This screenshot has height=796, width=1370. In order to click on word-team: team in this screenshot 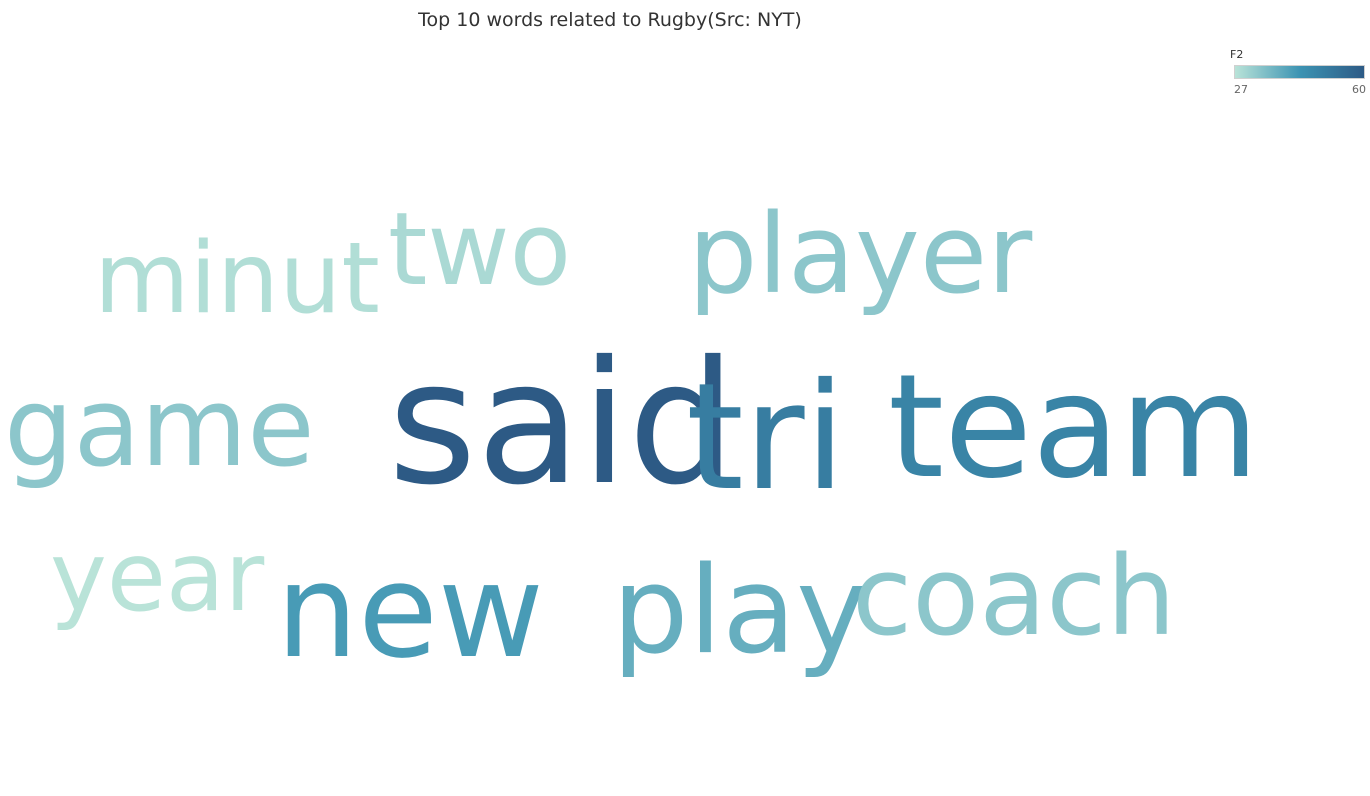, I will do `click(1073, 426)`.